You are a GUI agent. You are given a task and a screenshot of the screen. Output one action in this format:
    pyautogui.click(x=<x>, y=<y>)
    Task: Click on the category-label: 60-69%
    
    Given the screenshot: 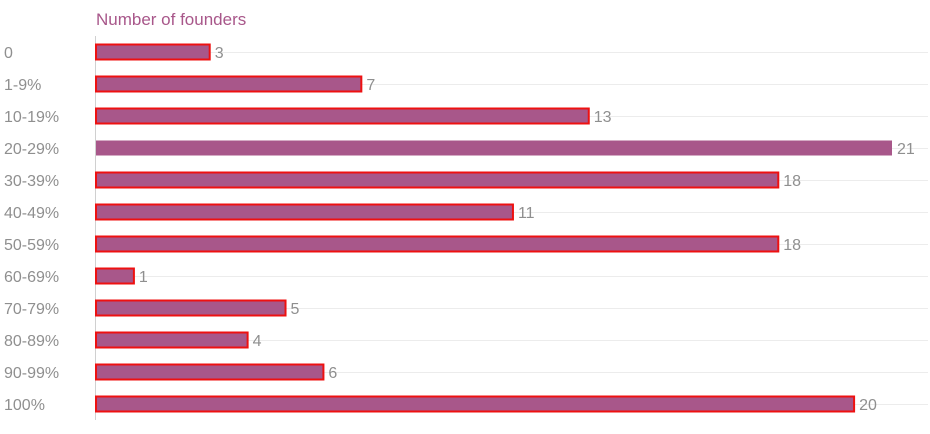 What is the action you would take?
    pyautogui.click(x=31, y=277)
    